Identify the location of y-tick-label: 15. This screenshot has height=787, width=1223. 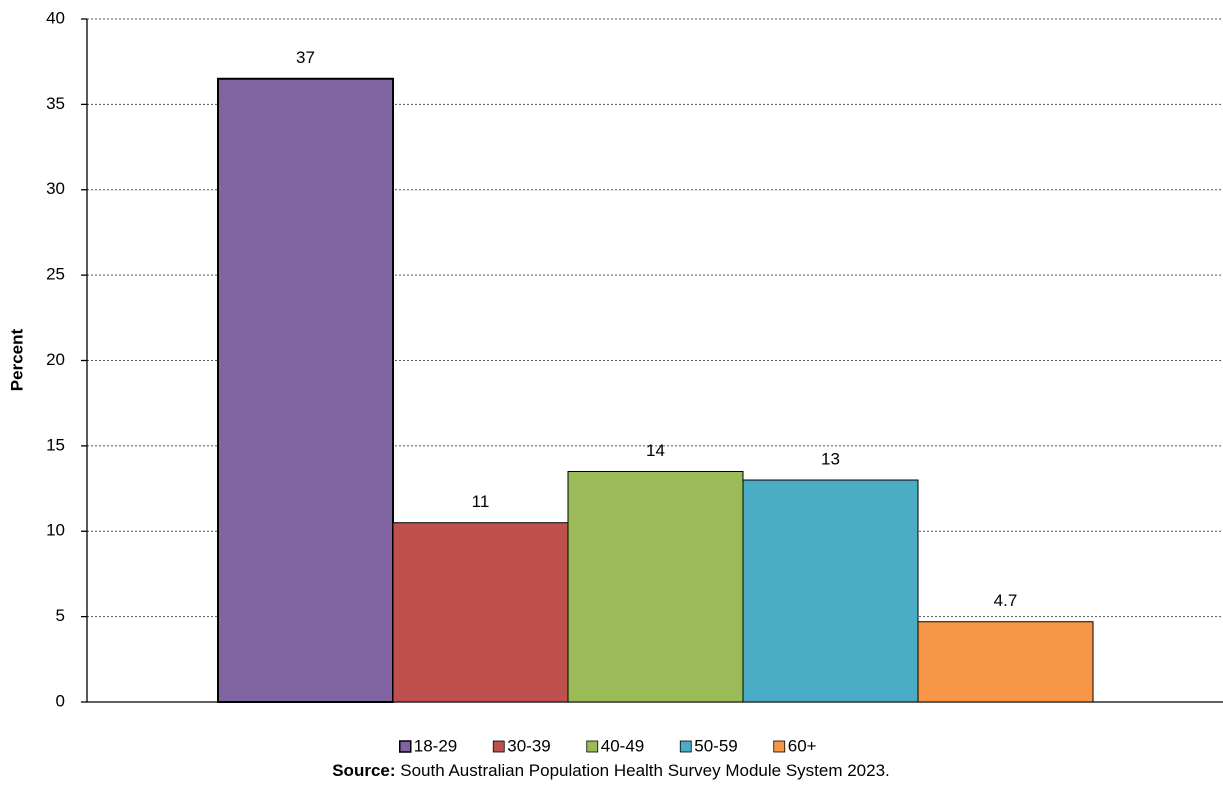
(55, 444).